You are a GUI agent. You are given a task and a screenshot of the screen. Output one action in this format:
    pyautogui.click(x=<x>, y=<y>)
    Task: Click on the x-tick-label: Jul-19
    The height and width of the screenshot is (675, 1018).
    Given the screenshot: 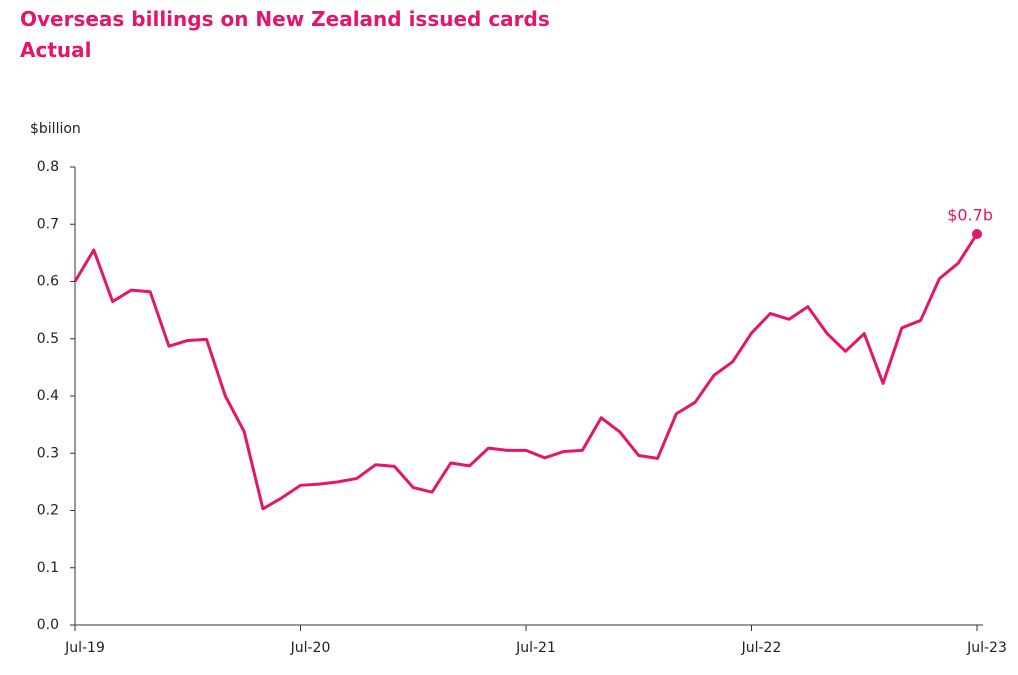 What is the action you would take?
    pyautogui.click(x=84, y=648)
    